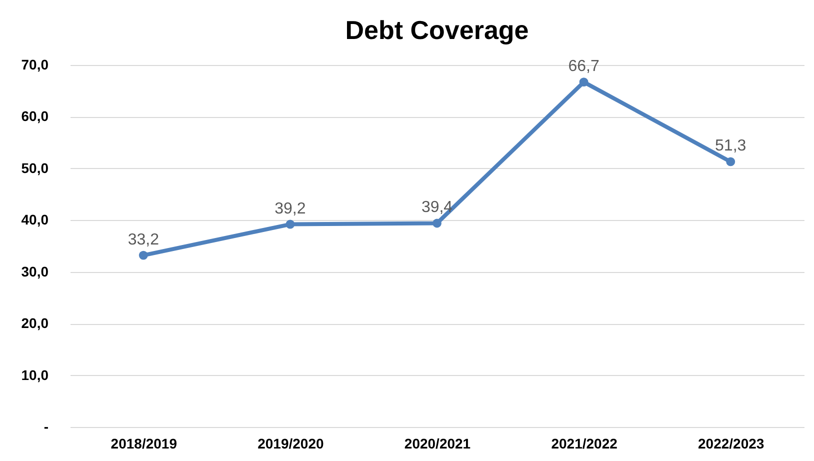 This screenshot has width=814, height=461. Describe the element at coordinates (35, 323) in the screenshot. I see `y-tick-label: 20,0` at that location.